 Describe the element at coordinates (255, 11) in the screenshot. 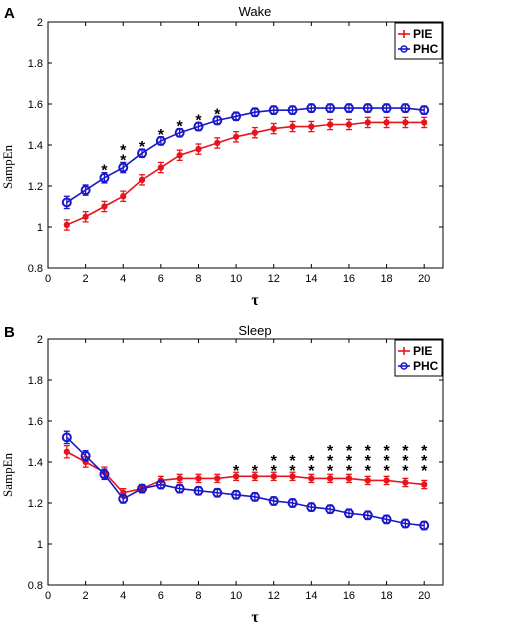

I see `chart-title-a: Wake` at that location.